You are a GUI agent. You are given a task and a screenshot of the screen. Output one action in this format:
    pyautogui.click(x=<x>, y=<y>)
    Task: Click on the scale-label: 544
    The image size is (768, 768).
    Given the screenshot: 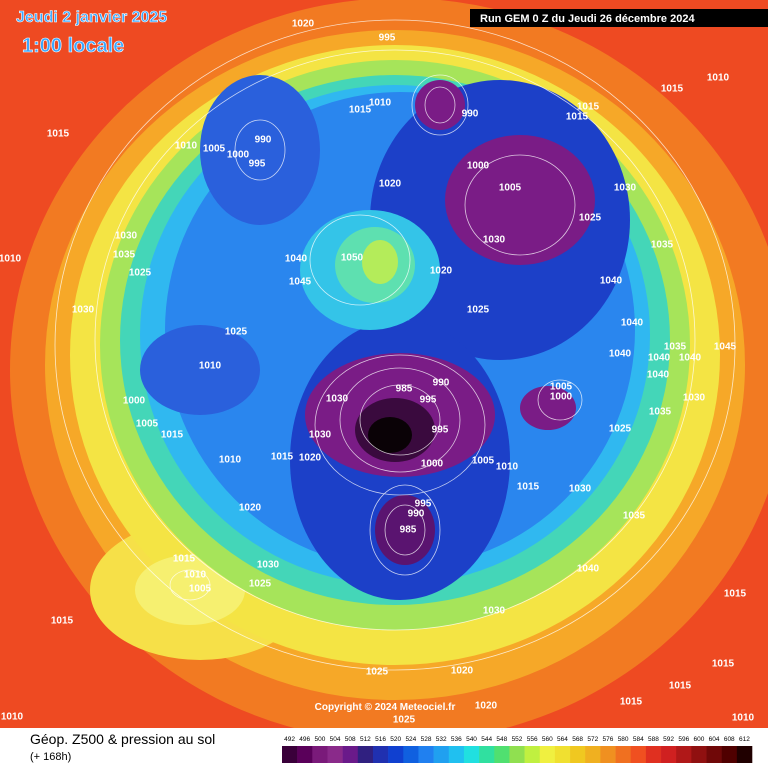 What is the action you would take?
    pyautogui.click(x=486, y=739)
    